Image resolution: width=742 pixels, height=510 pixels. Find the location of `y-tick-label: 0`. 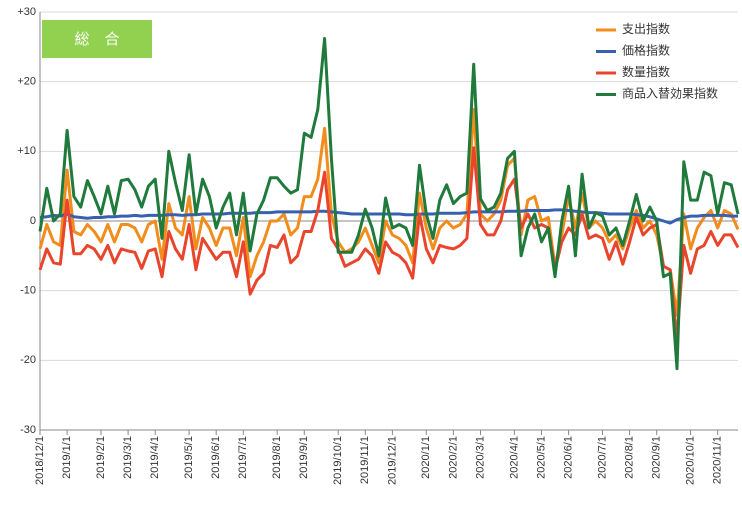

y-tick-label: 0 is located at coordinates (33, 221).